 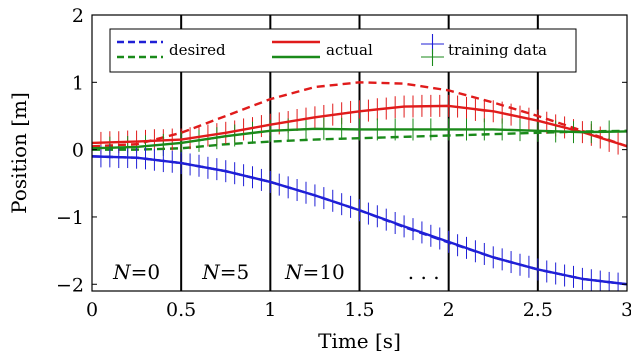 I want to click on x-tick-label-1: 0.5, so click(x=181, y=310).